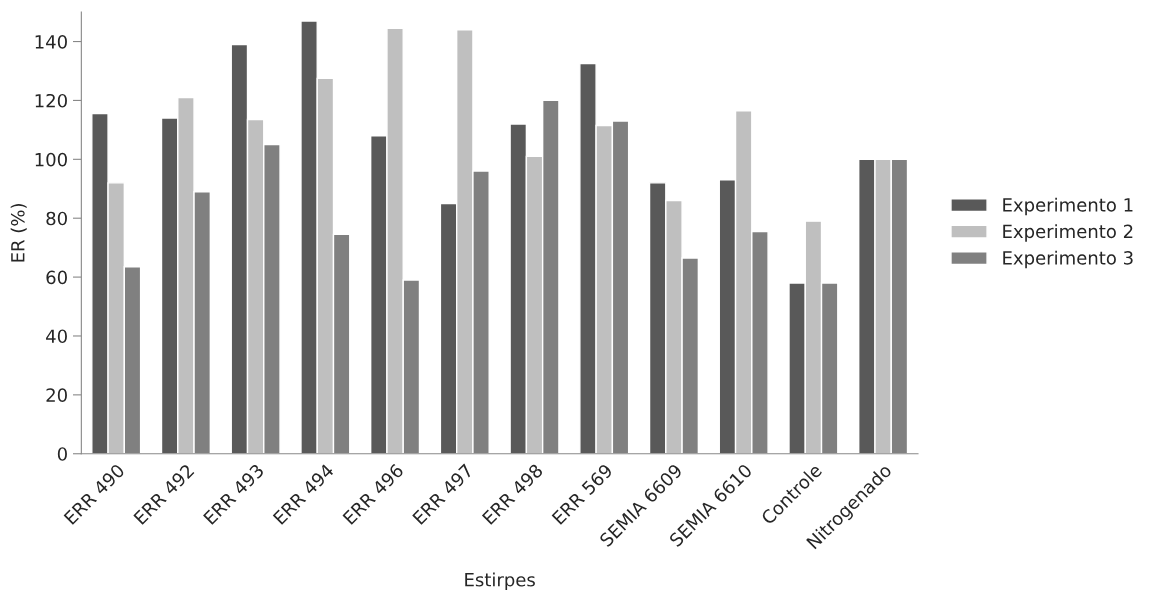 The width and height of the screenshot is (1162, 605). What do you see at coordinates (56, 218) in the screenshot?
I see `y-tick-label: 80` at bounding box center [56, 218].